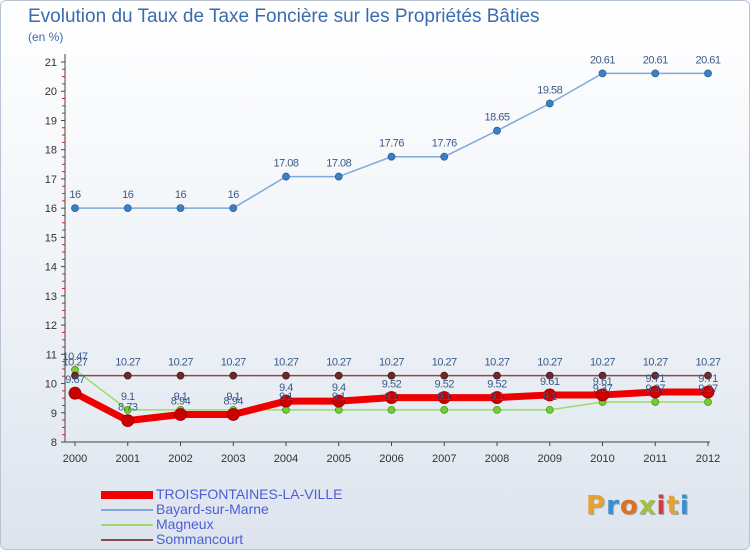  Describe the element at coordinates (212, 509) in the screenshot. I see `legend-label: Bayard-sur-Marne` at that location.